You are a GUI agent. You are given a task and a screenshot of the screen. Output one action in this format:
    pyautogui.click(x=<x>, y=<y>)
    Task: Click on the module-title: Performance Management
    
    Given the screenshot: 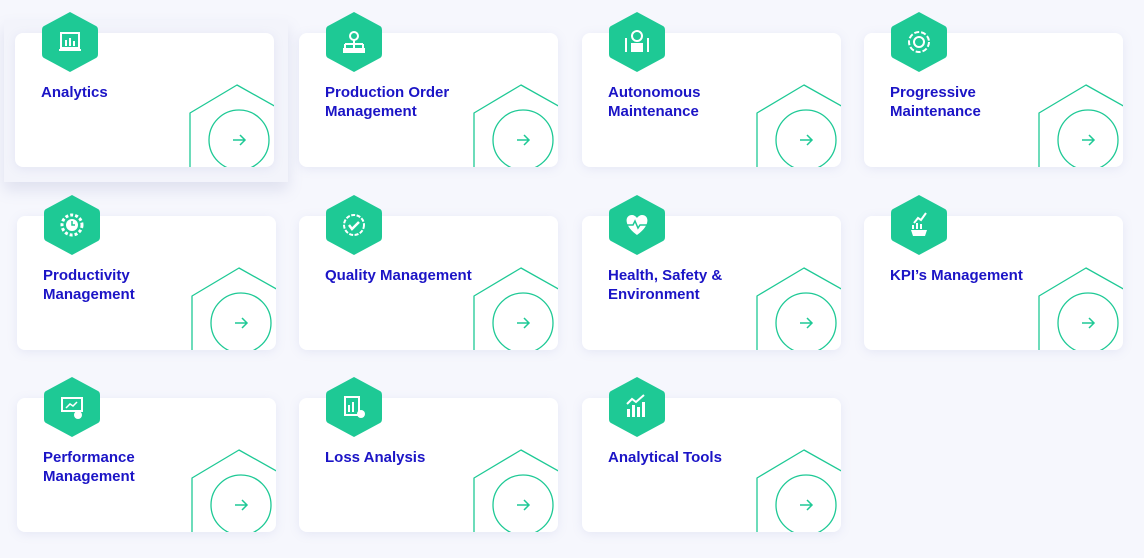 What is the action you would take?
    pyautogui.click(x=89, y=467)
    